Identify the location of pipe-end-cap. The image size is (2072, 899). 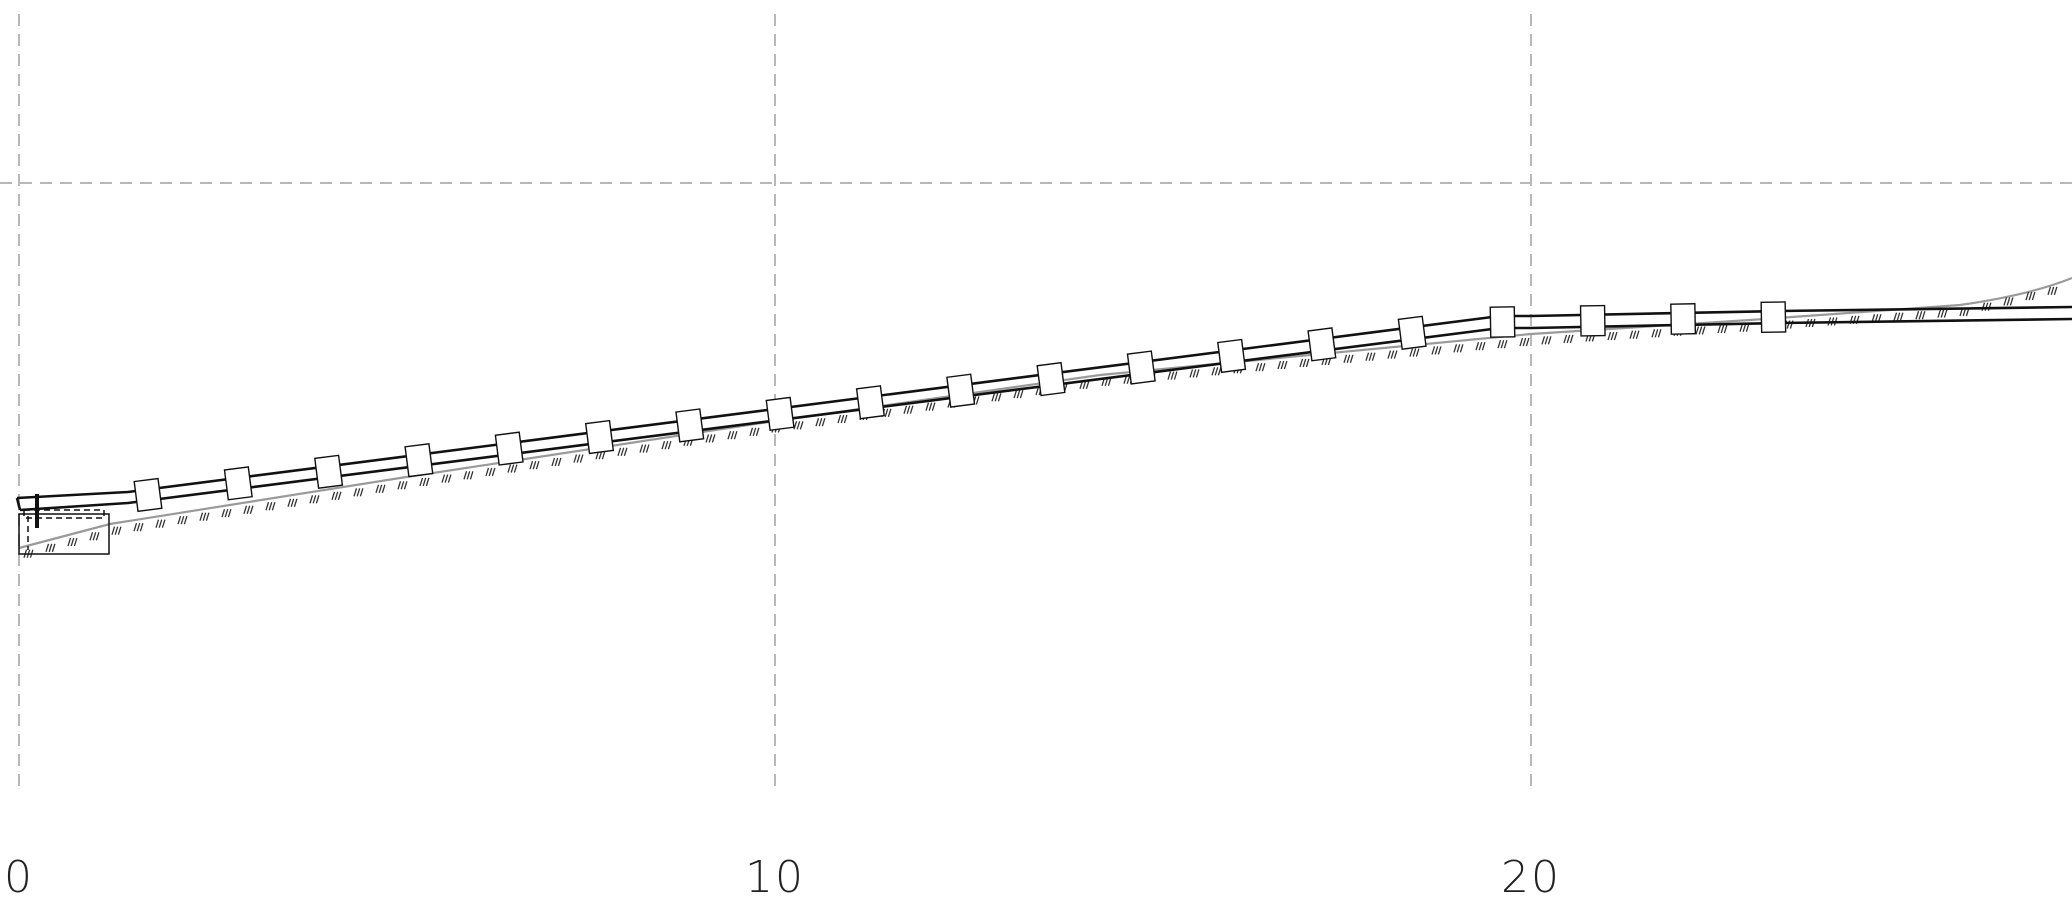
(18, 504).